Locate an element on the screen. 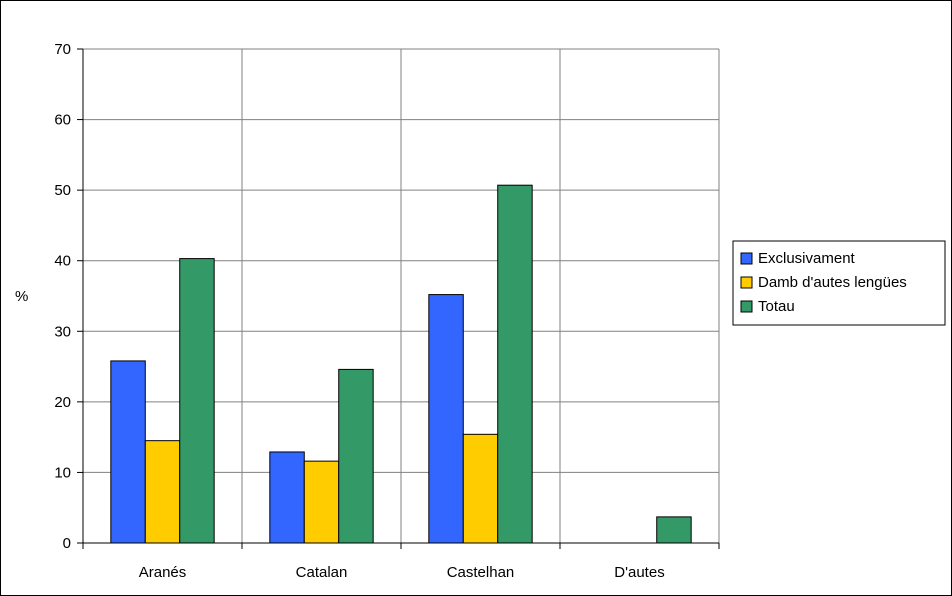 This screenshot has height=596, width=952. y-tick-label: 60 is located at coordinates (62, 120).